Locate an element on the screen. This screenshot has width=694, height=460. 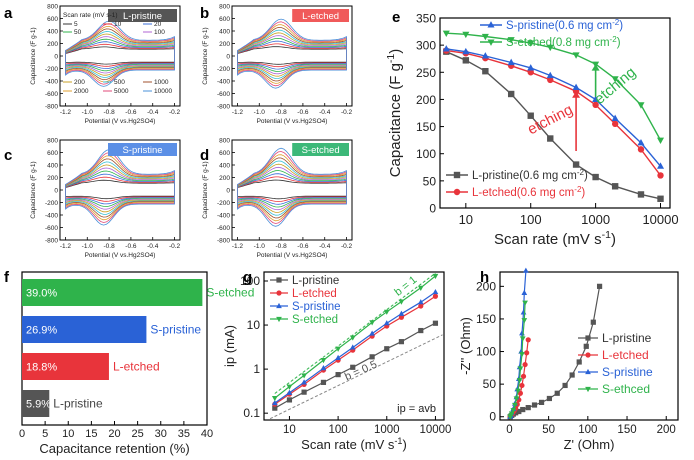
x-tick-label: 10000 is located at coordinates (435, 430).